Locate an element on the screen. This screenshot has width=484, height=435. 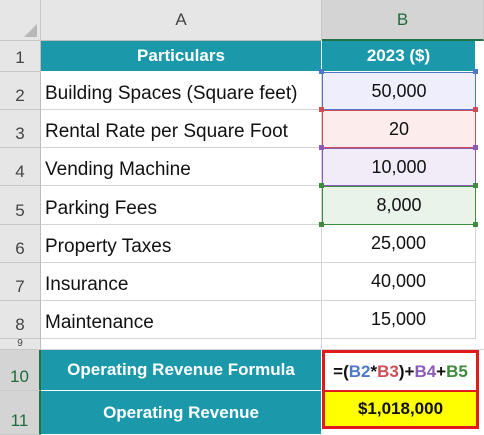
formula-ref-b2: B2 is located at coordinates (359, 371).